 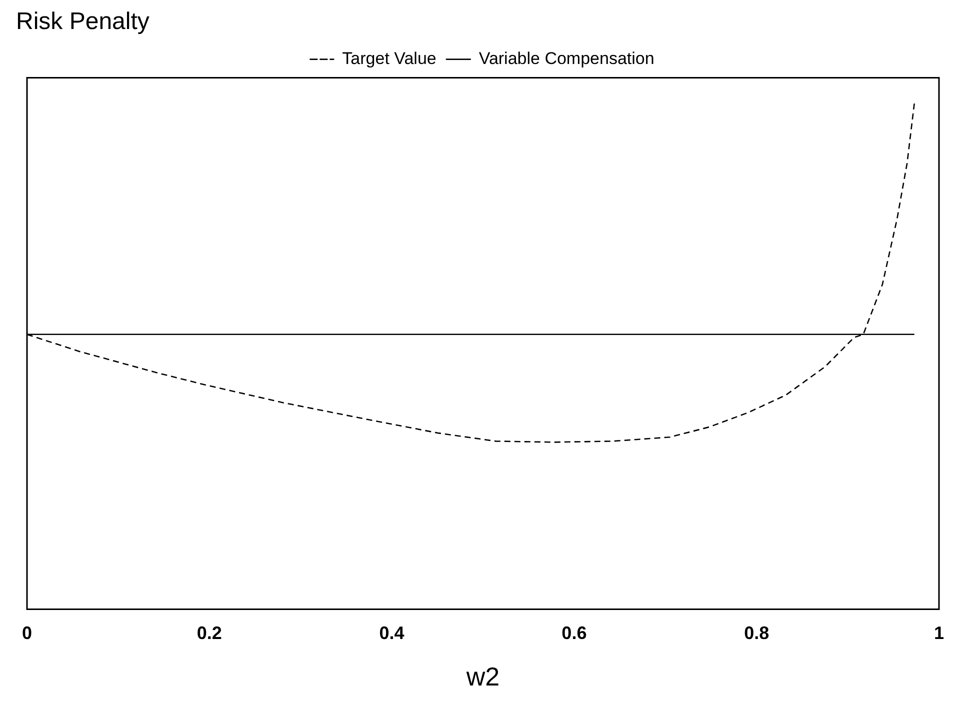 I want to click on x-tick-label: 0.6, so click(x=574, y=632).